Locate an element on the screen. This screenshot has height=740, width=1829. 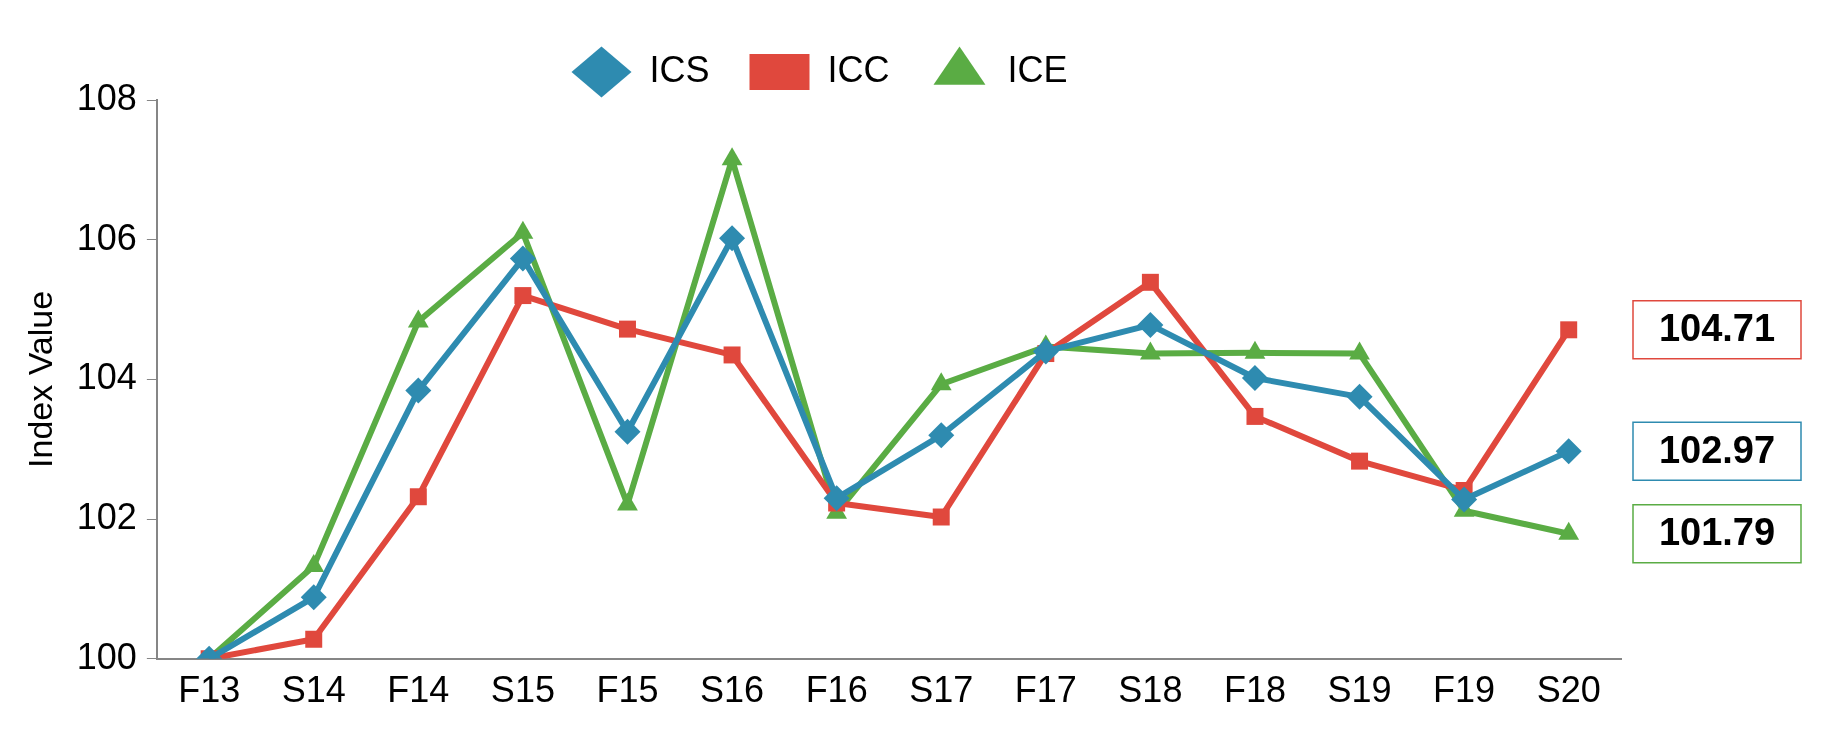
annotation: 102.97 is located at coordinates (1717, 449).